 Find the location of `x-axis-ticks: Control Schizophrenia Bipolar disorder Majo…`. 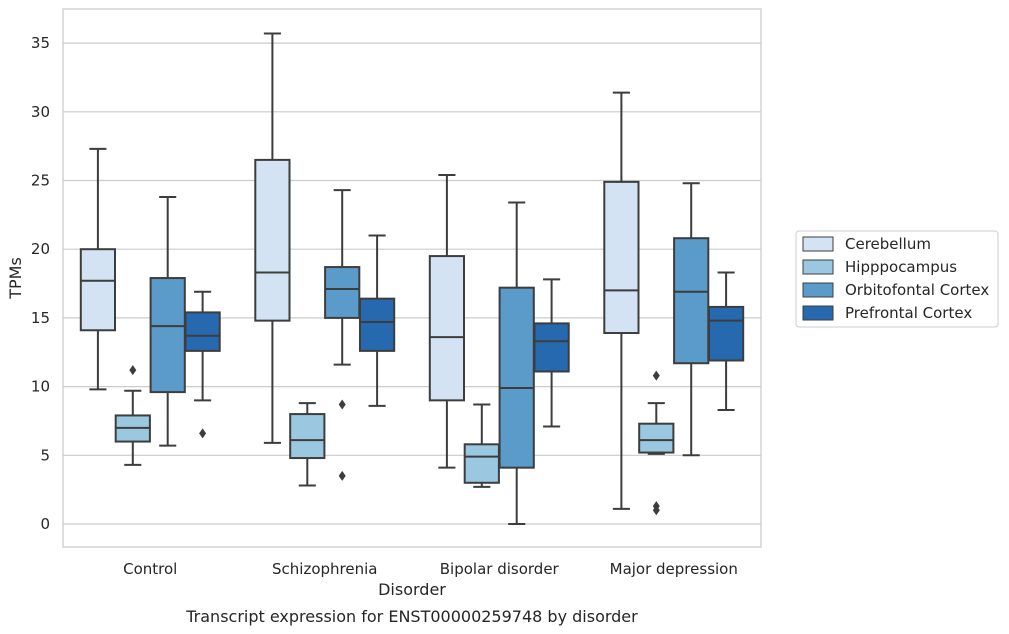

x-axis-ticks: Control Schizophrenia Bipolar disorder Majo… is located at coordinates (430, 569).